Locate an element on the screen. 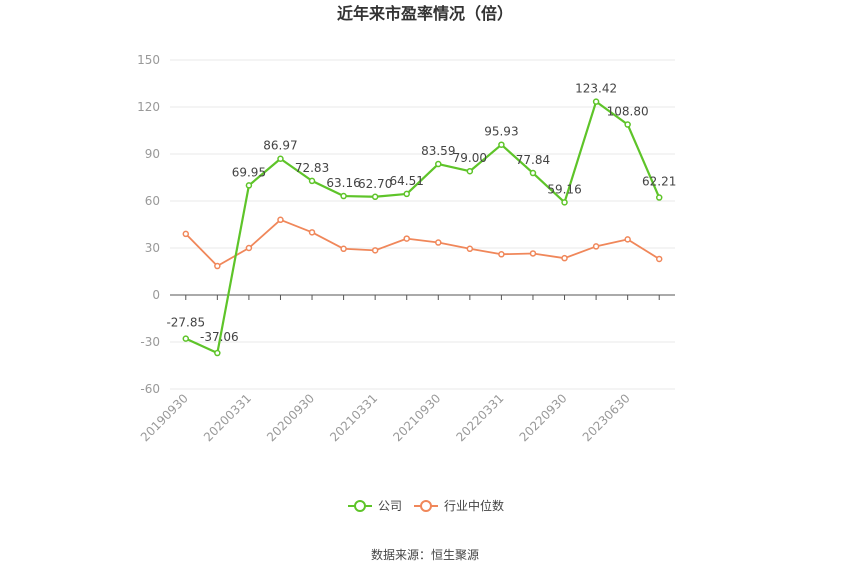 This screenshot has height=575, width=850. data-label: 62.70 is located at coordinates (375, 184).